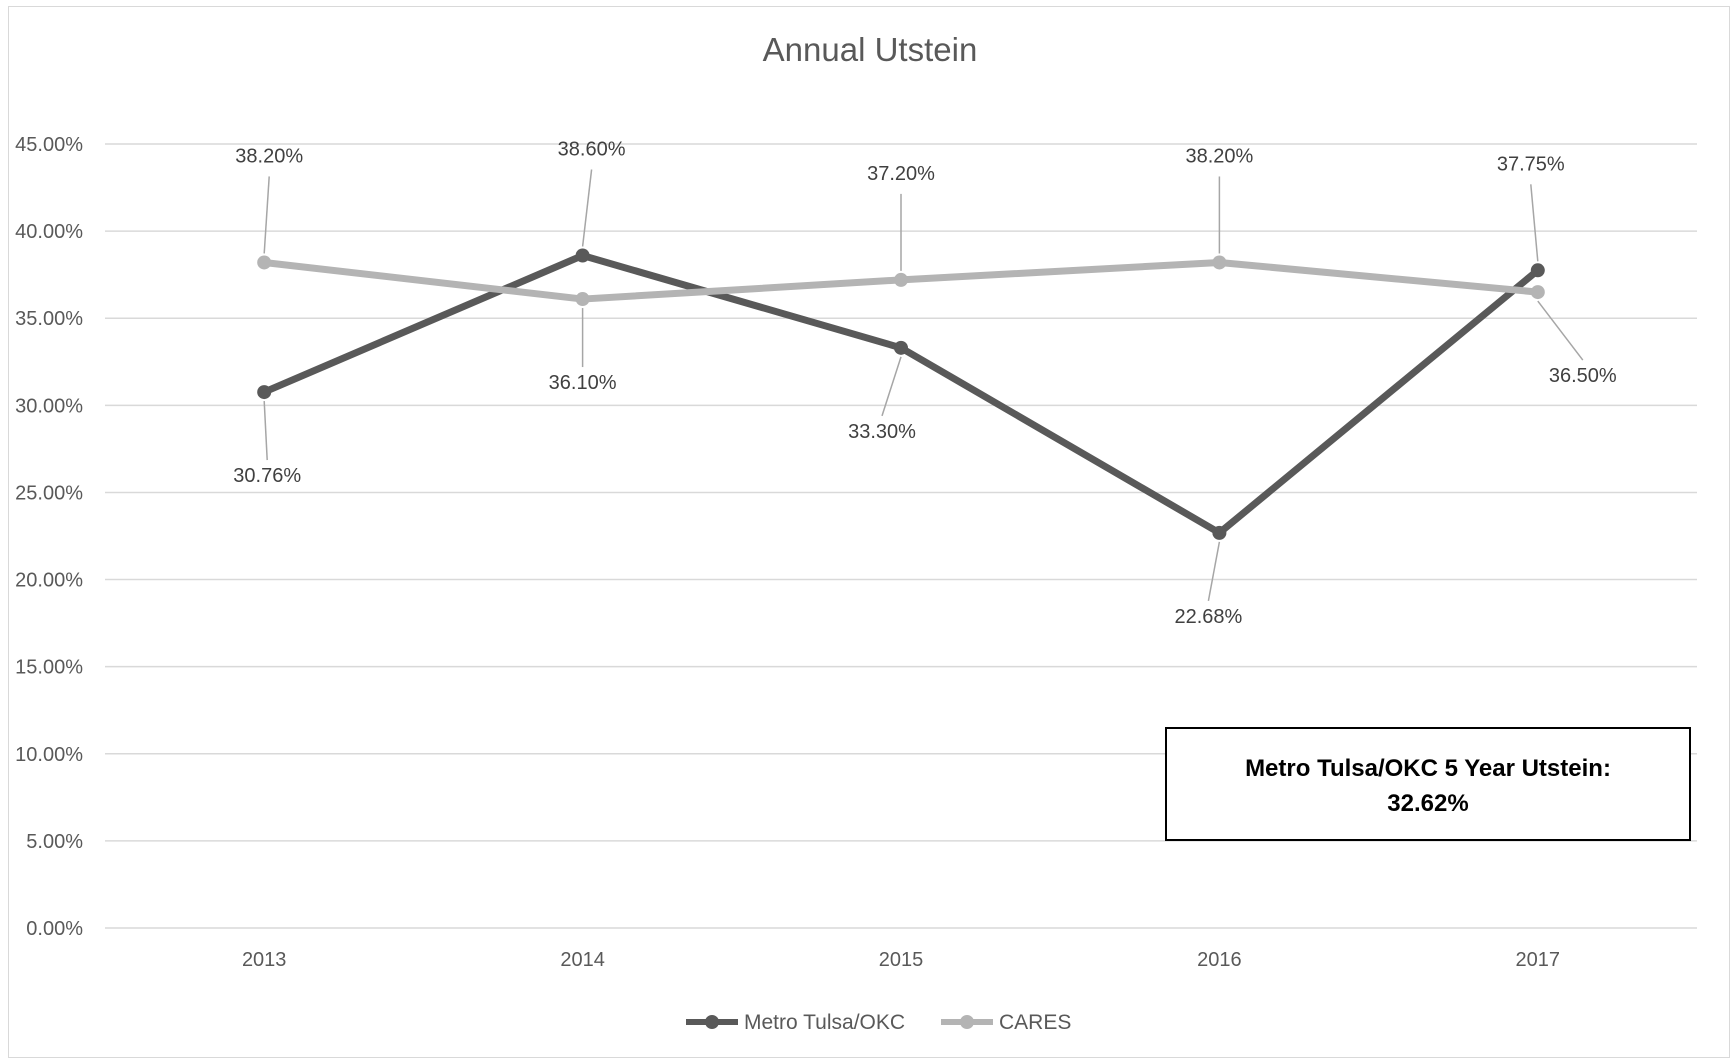  Describe the element at coordinates (1428, 768) in the screenshot. I see `callout-title: Metro Tulsa/OKC 5 Year Utstein:` at that location.